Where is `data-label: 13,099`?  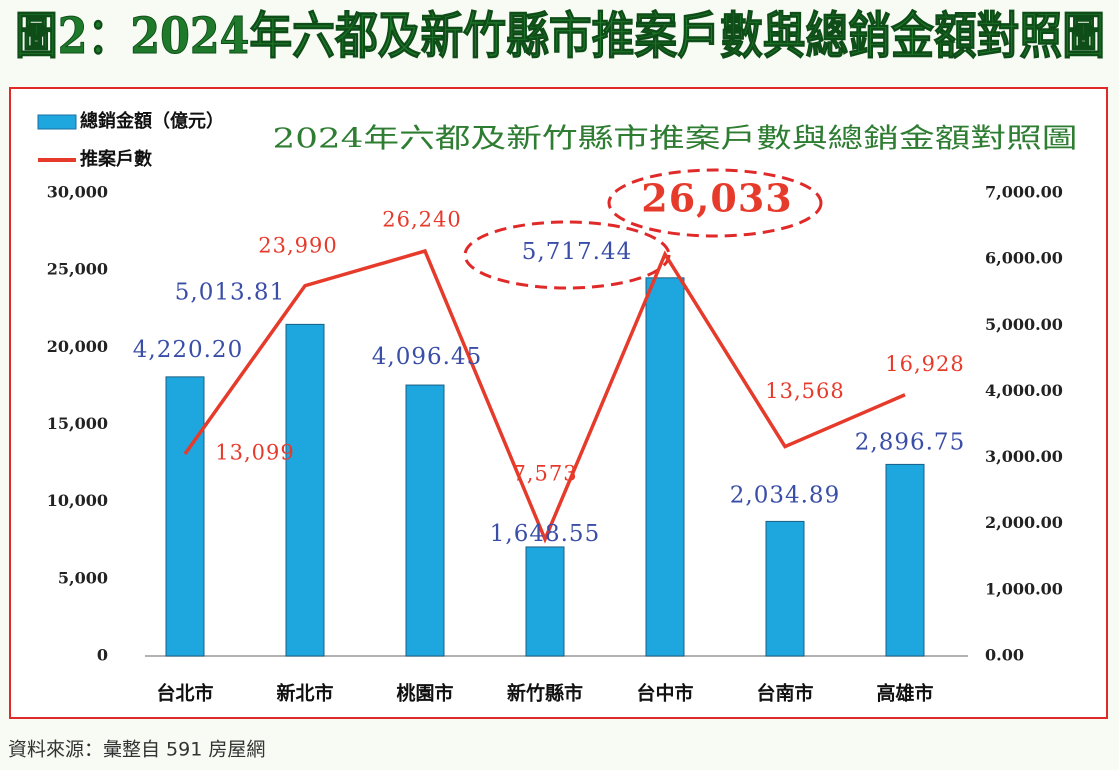
data-label: 13,099 is located at coordinates (254, 452).